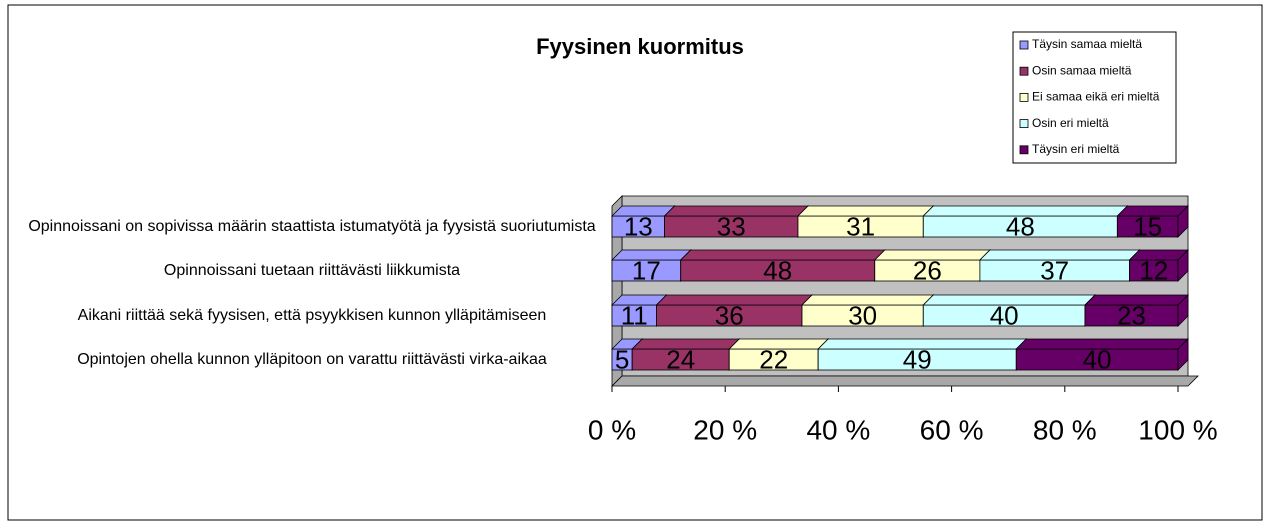  I want to click on data-label: 12, so click(1153, 270).